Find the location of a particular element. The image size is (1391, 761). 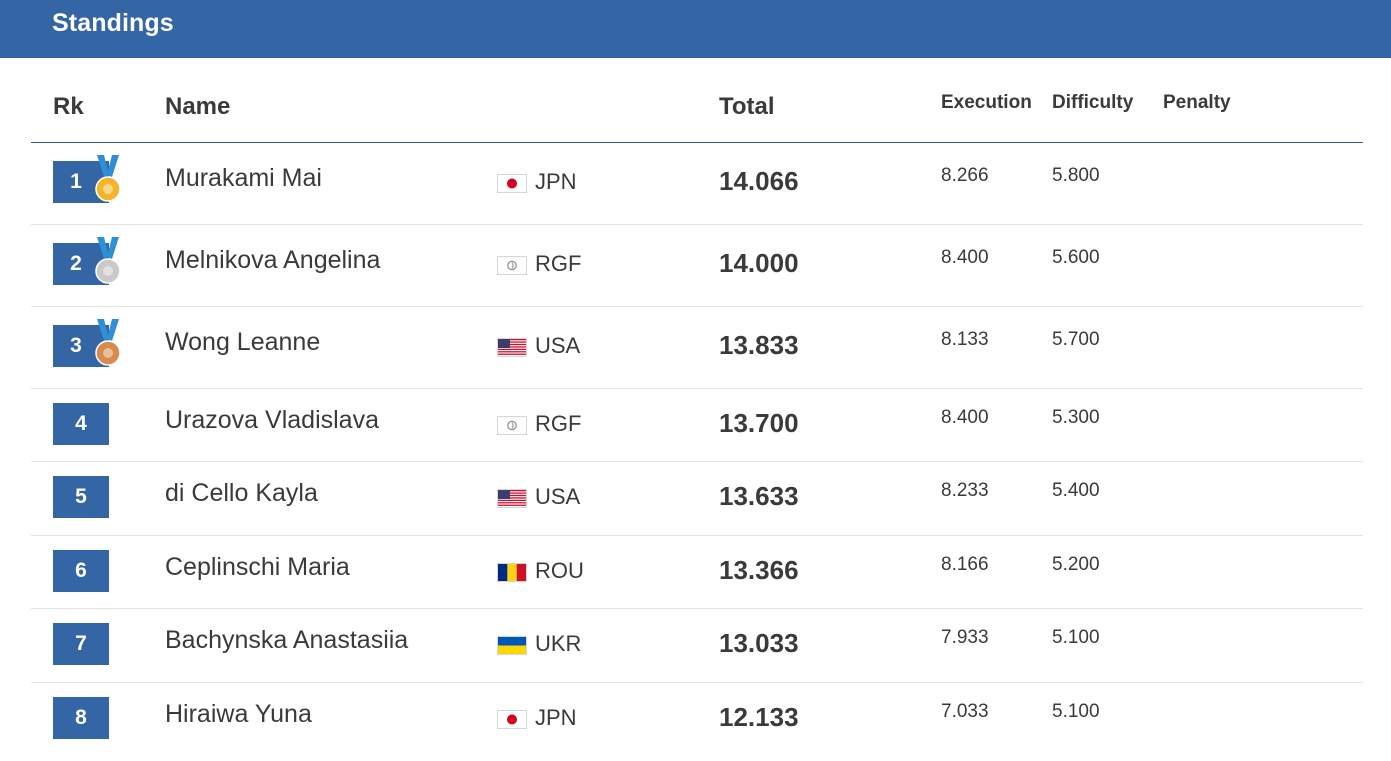

column-header-penalty: Penalty is located at coordinates (1197, 102).